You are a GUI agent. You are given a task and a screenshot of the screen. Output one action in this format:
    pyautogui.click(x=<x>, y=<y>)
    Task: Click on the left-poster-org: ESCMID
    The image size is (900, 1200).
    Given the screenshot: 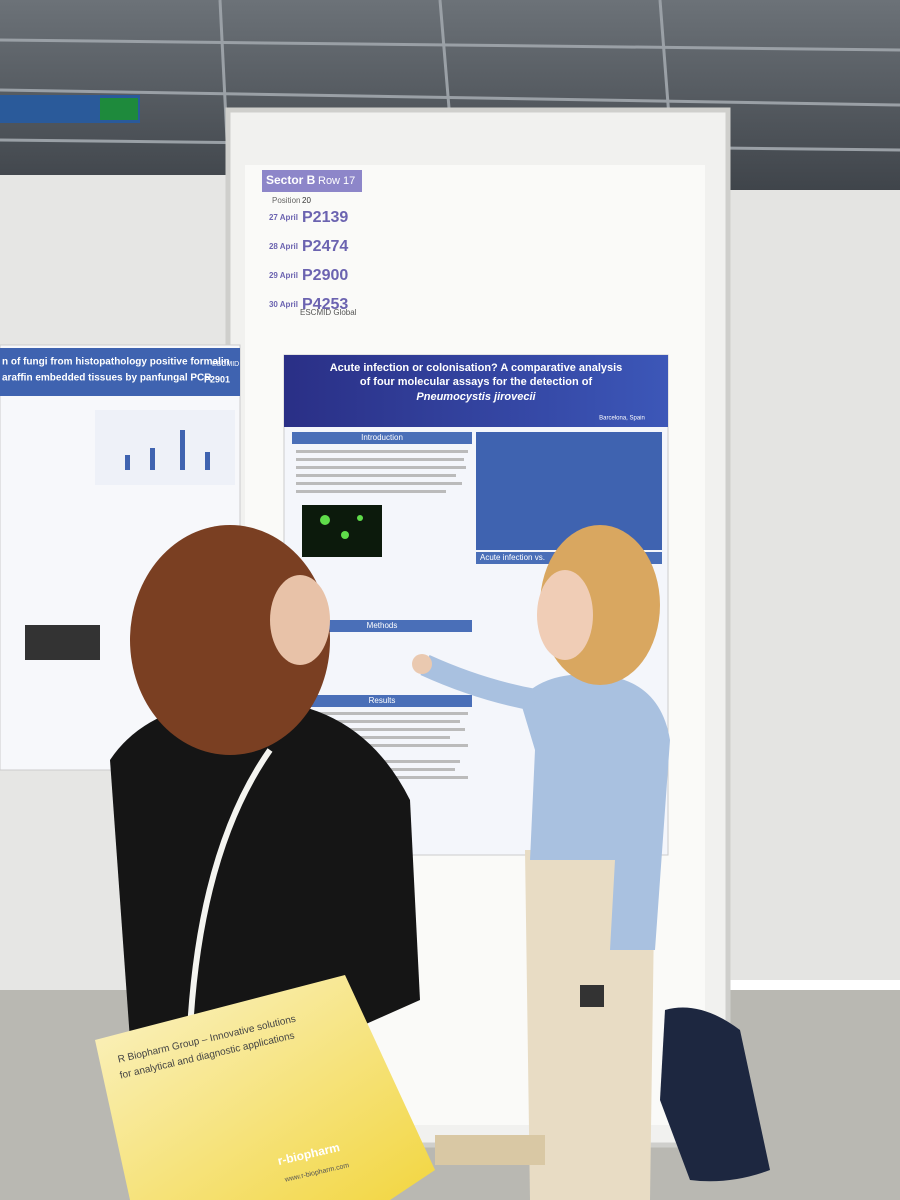 What is the action you would take?
    pyautogui.click(x=225, y=364)
    